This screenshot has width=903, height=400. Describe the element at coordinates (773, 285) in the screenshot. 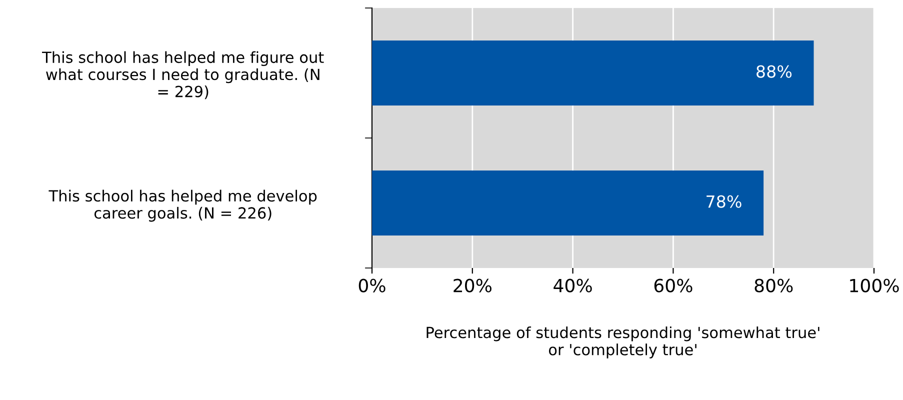

I see `x-tick-label: 80%` at that location.